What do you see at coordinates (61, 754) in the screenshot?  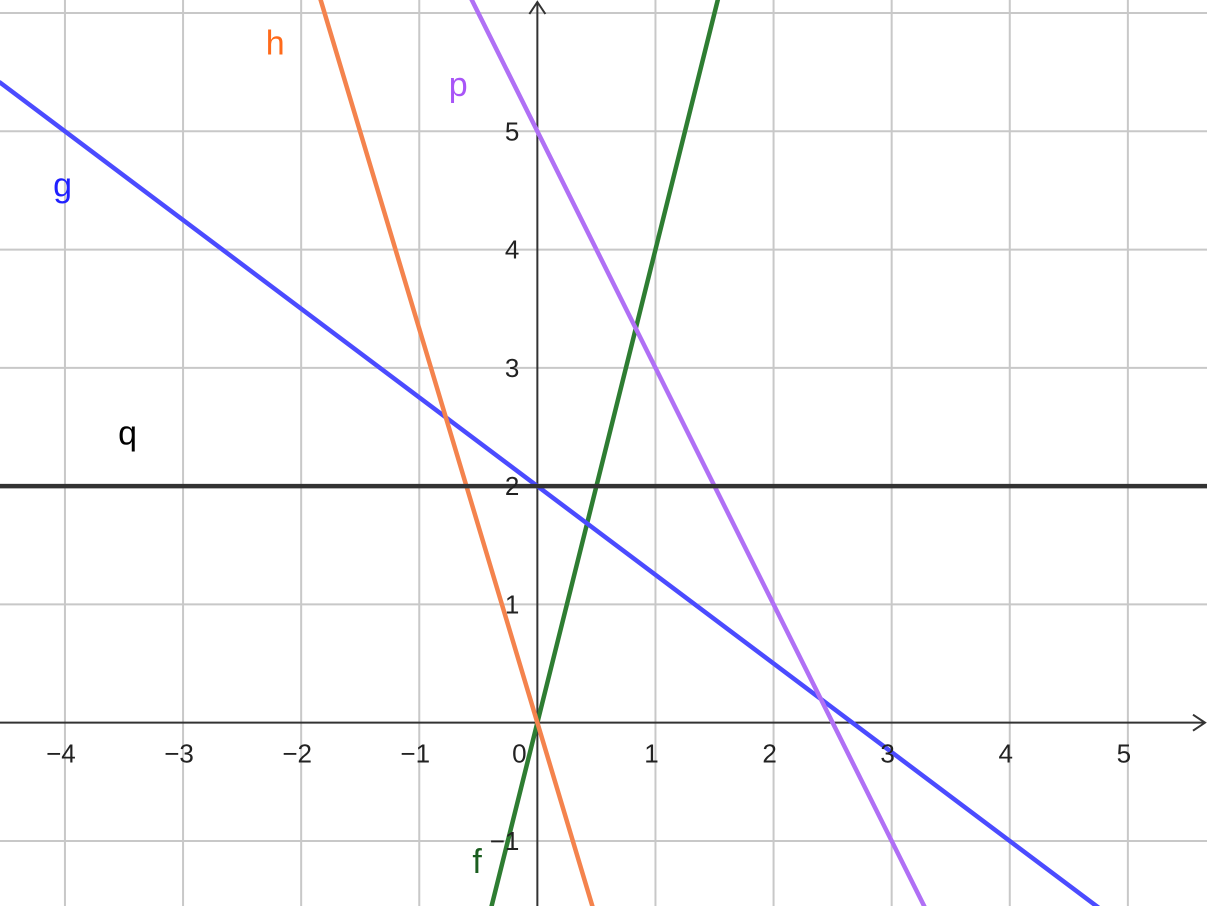 I see `x-tick-label: −4` at bounding box center [61, 754].